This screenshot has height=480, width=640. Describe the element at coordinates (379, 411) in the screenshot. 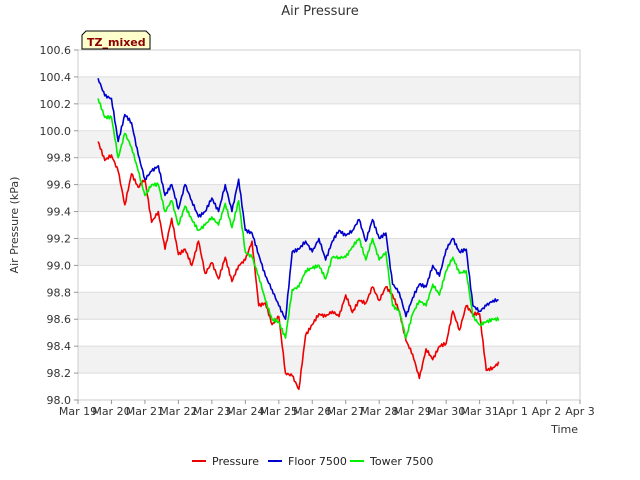

I see `x-tick-label: Mar 28` at that location.